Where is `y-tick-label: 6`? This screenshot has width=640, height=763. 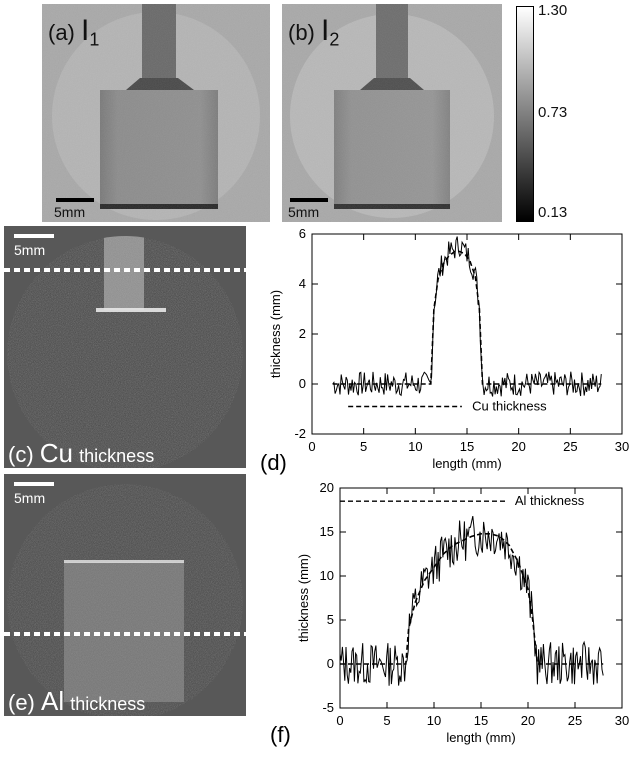
y-tick-label: 6 is located at coordinates (302, 233).